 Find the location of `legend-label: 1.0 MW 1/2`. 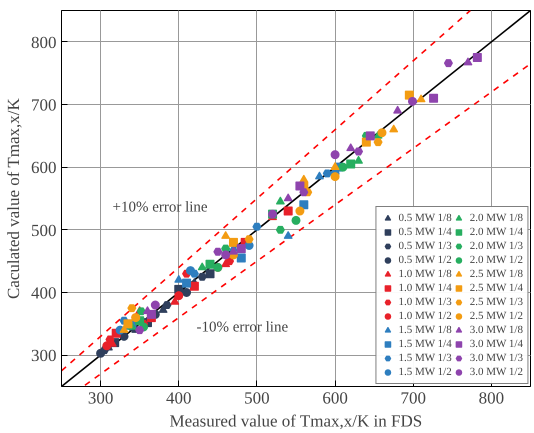

legend-label: 1.0 MW 1/2 is located at coordinates (425, 316).